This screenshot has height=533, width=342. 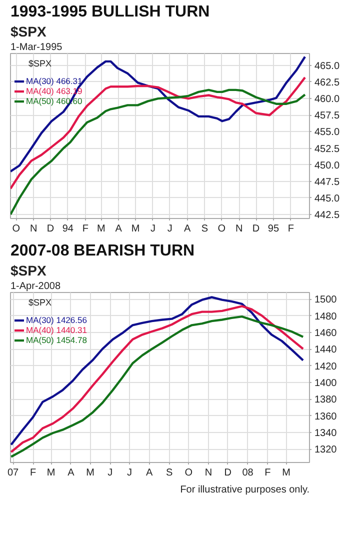 What do you see at coordinates (68, 229) in the screenshot?
I see `x-tick-label: 94` at bounding box center [68, 229].